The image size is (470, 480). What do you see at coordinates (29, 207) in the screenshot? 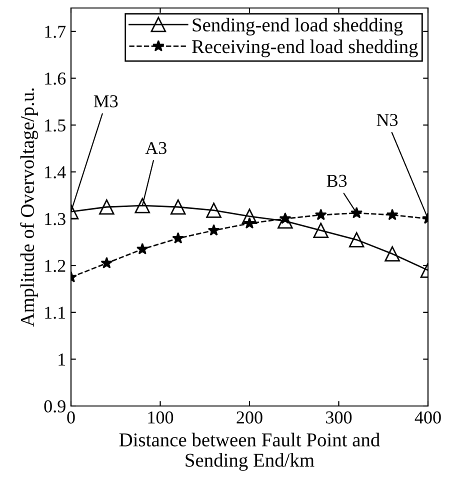
I see `y-axis-title: Amplitude of Overvoltage/p.u.` at bounding box center [29, 207].